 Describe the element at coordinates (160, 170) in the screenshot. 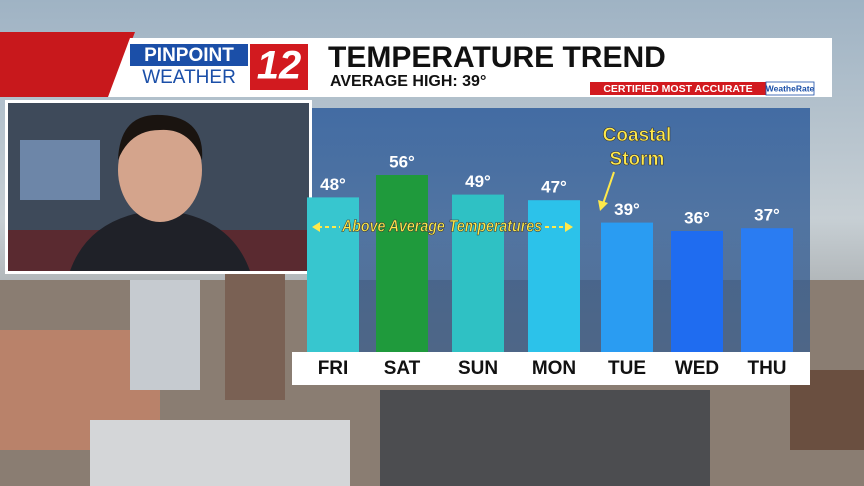

I see `presenter-face` at that location.